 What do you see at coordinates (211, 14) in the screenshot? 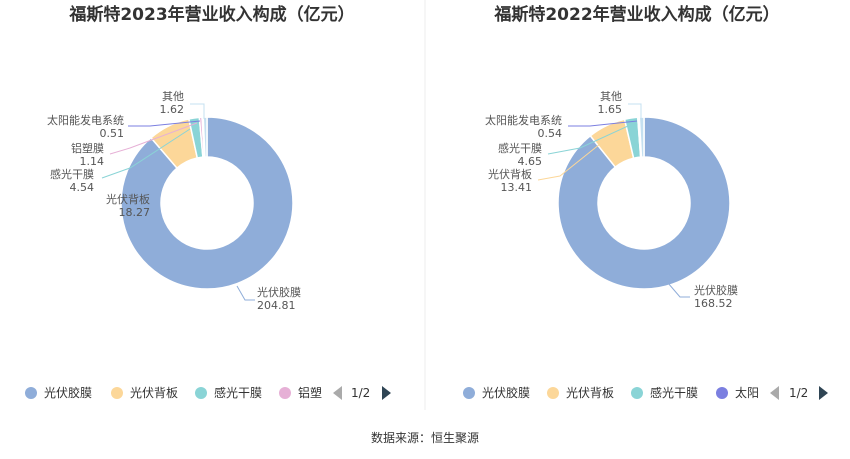
I see `chart-title-2023: 福斯特2023年营业收入构成（亿元）` at bounding box center [211, 14].